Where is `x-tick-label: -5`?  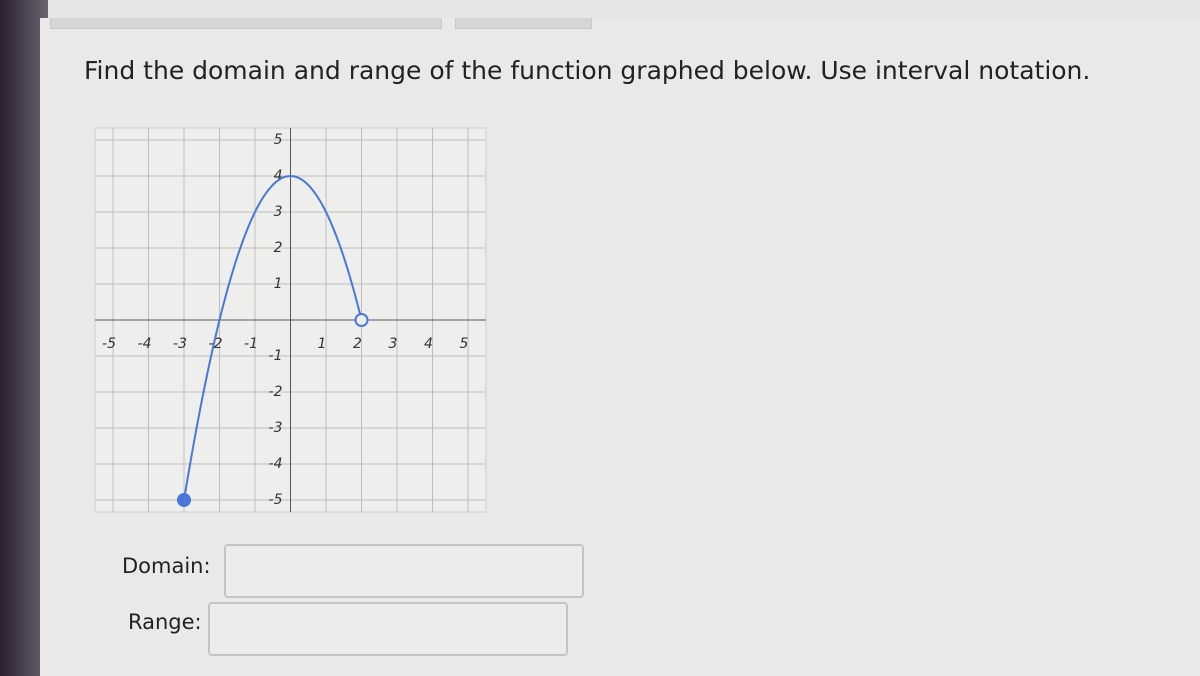
x-tick-label: -5 is located at coordinates (109, 344).